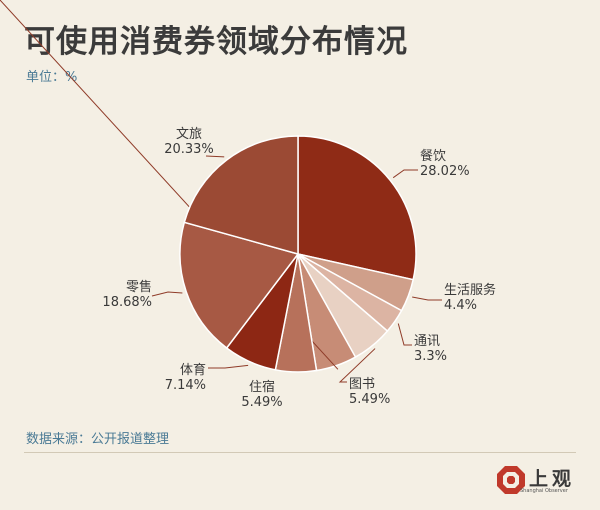 This screenshot has height=510, width=600. Describe the element at coordinates (427, 341) in the screenshot. I see `slice-label-2: 通讯` at that location.